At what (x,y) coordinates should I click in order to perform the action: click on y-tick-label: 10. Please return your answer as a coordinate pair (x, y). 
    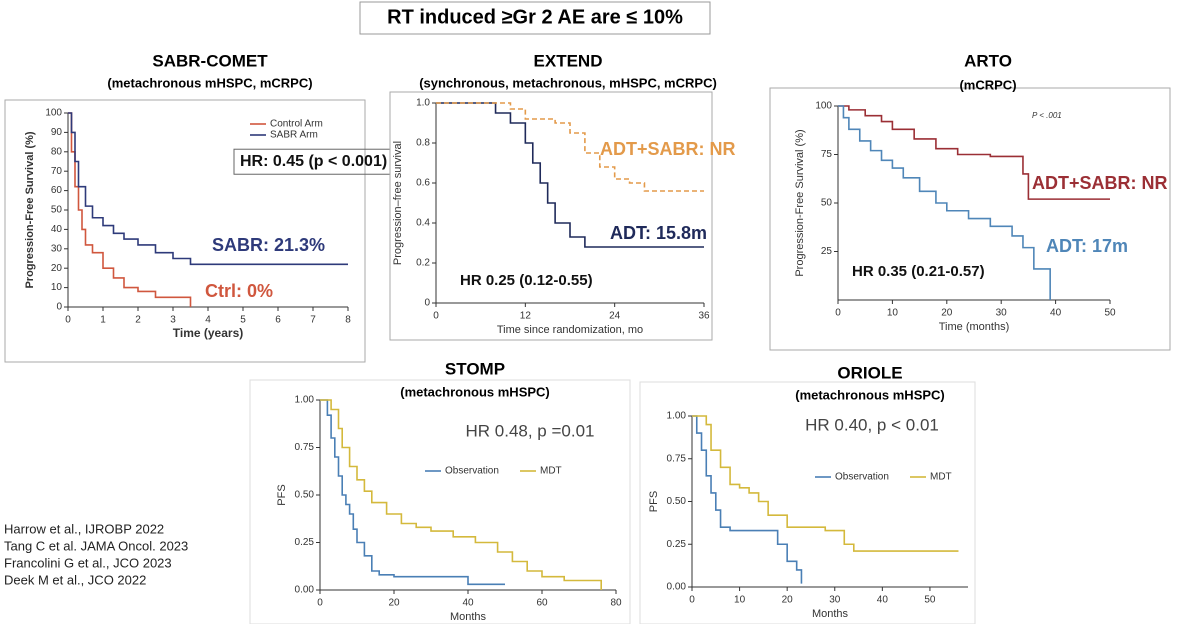
    Looking at the image, I should click on (57, 287).